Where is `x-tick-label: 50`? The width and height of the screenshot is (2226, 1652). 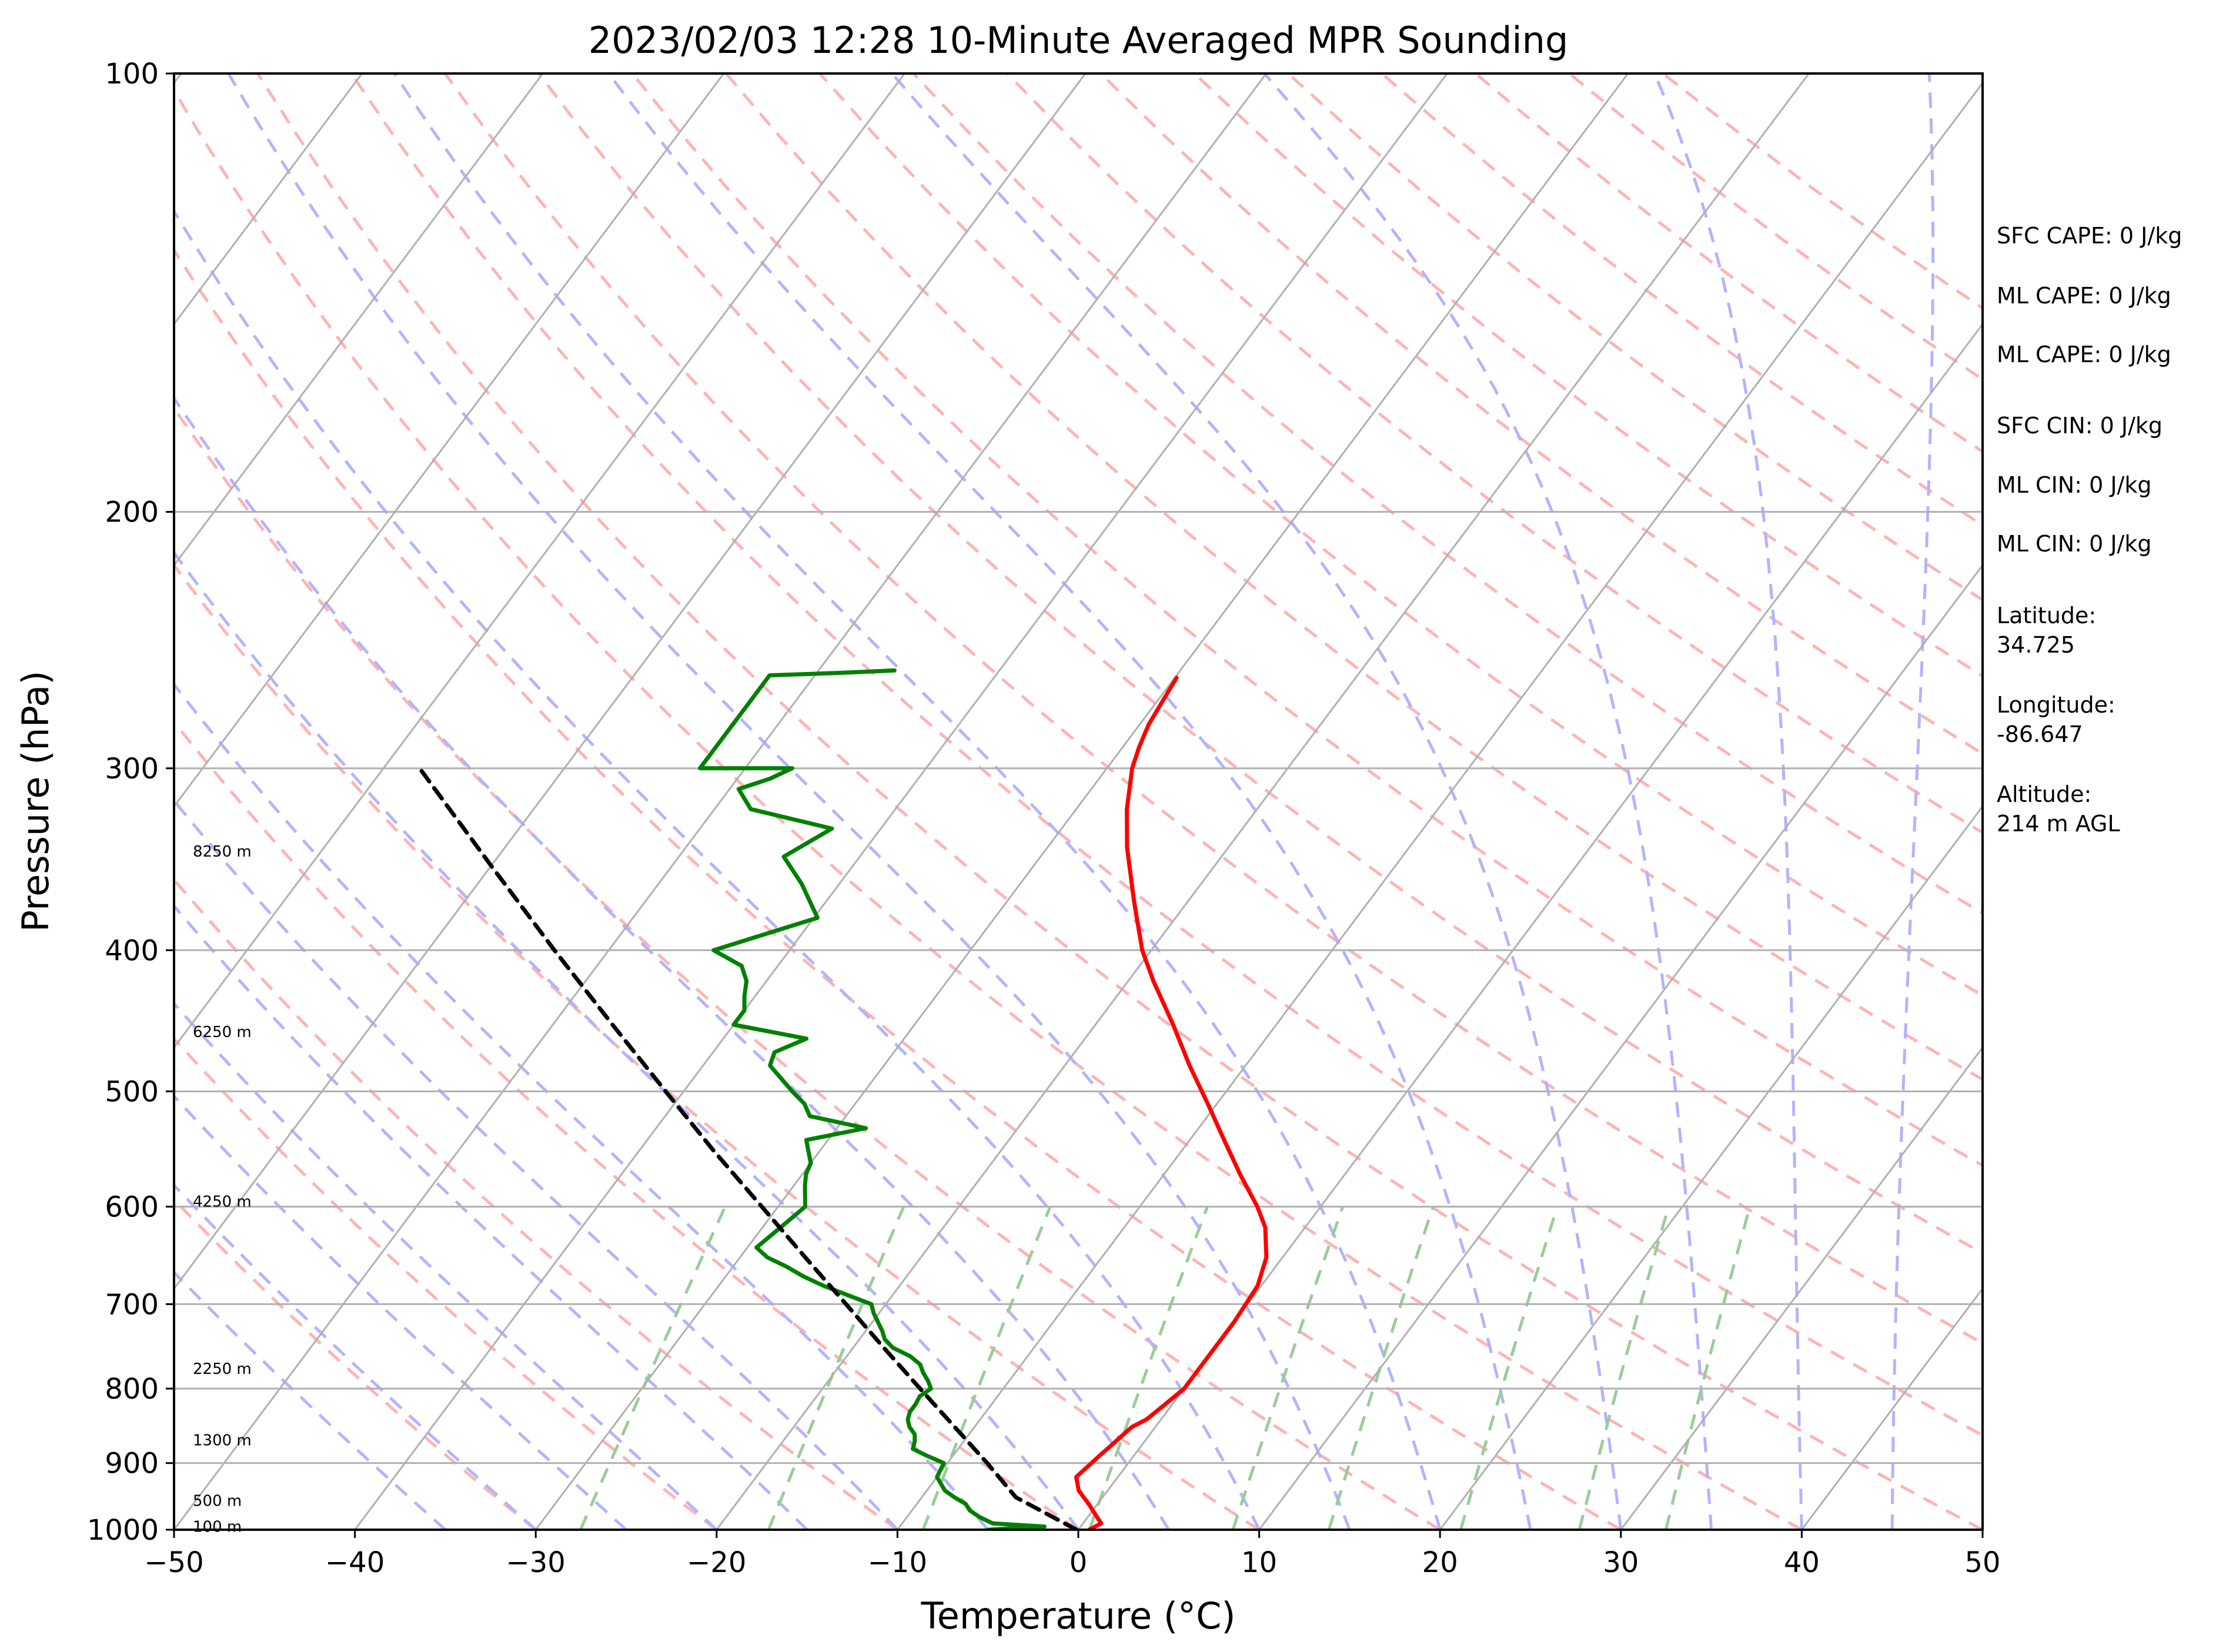
x-tick-label: 50 is located at coordinates (1982, 1563).